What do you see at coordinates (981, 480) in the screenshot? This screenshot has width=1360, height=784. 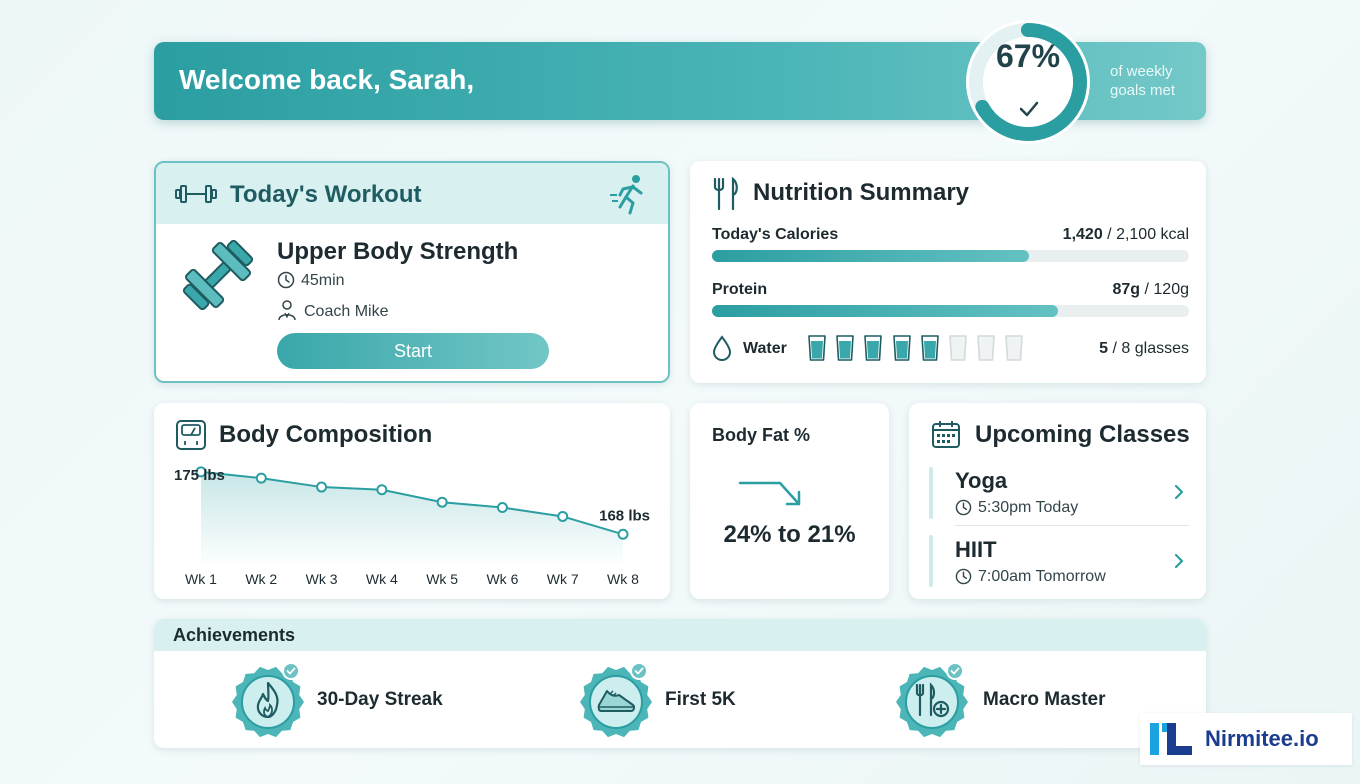 I see `class-name: Yoga` at bounding box center [981, 480].